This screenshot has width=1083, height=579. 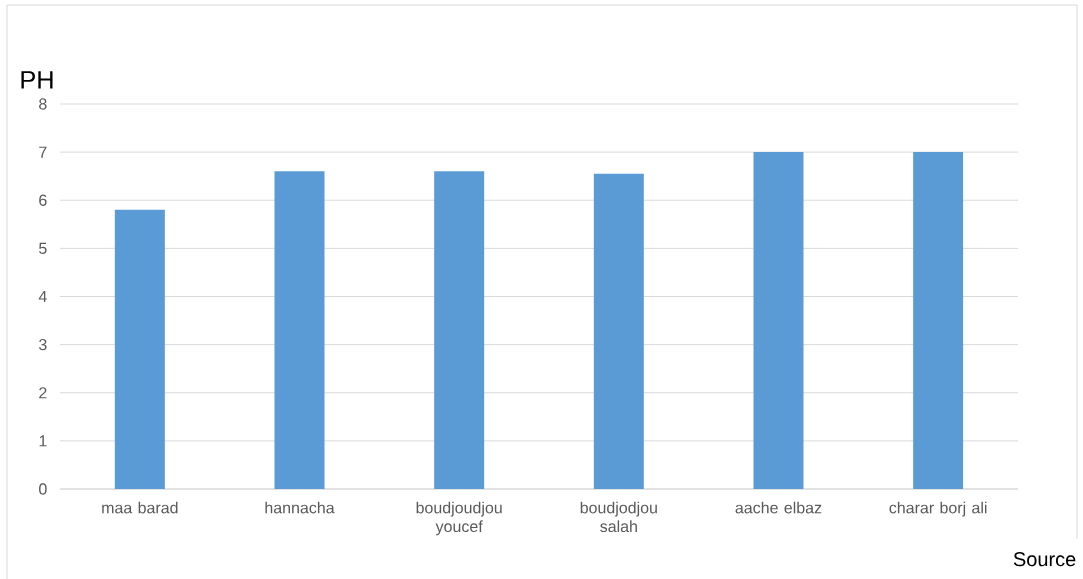 I want to click on y-axis-title: PH, so click(x=37, y=80).